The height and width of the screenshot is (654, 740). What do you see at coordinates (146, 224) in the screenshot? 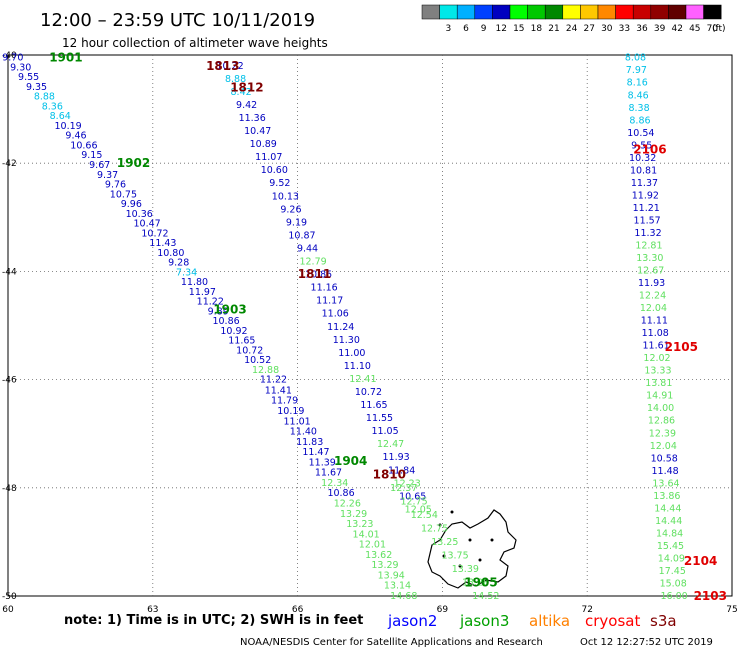
I see `wave-height-value: 10.47` at bounding box center [146, 224].